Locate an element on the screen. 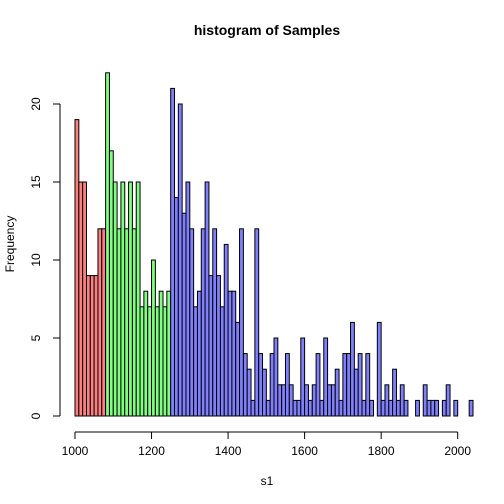 This screenshot has height=504, width=504. x-tick-label: 2000 is located at coordinates (457, 451).